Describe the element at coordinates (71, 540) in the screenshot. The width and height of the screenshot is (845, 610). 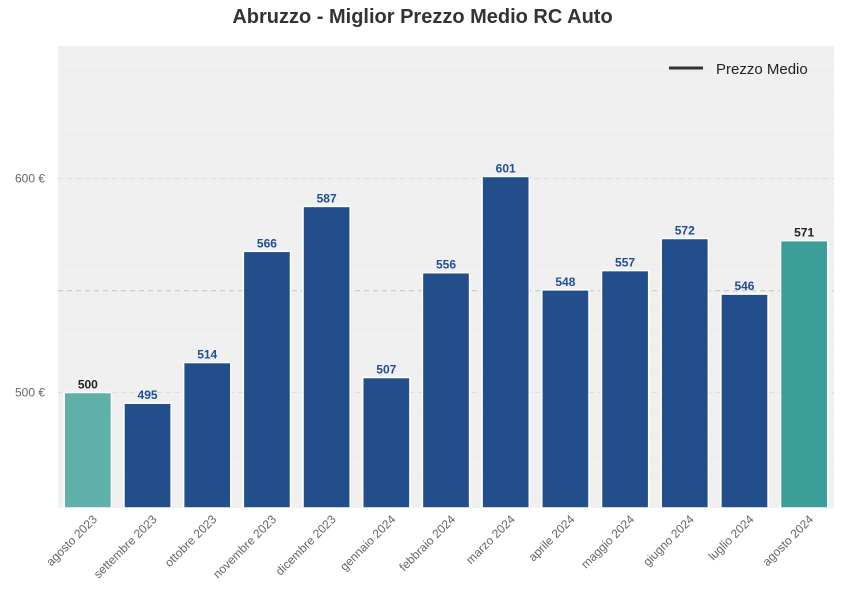
I see `x-tick-label: agosto 2023` at that location.